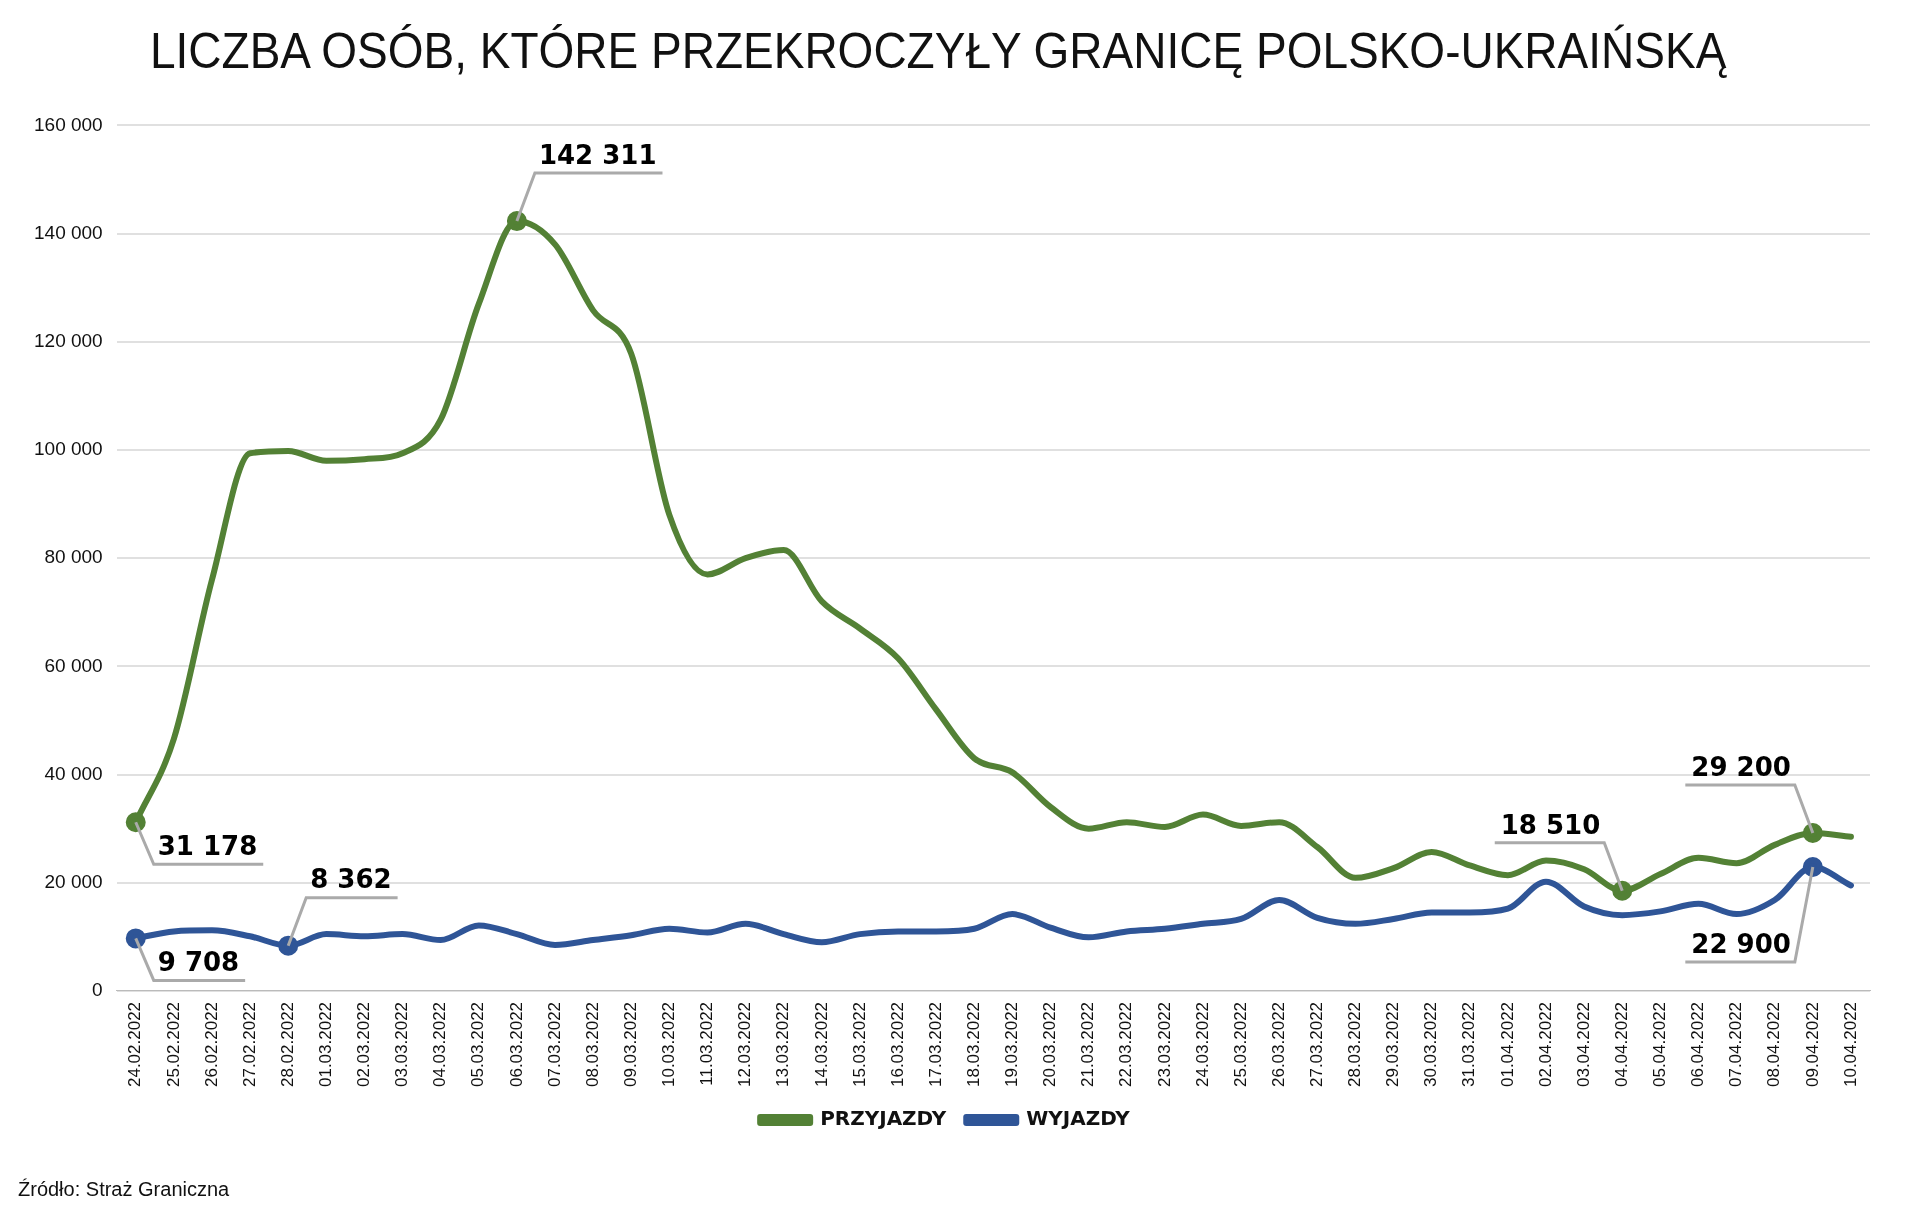  What do you see at coordinates (1278, 1044) in the screenshot?
I see `x-tick-label: 26.03.2022` at bounding box center [1278, 1044].